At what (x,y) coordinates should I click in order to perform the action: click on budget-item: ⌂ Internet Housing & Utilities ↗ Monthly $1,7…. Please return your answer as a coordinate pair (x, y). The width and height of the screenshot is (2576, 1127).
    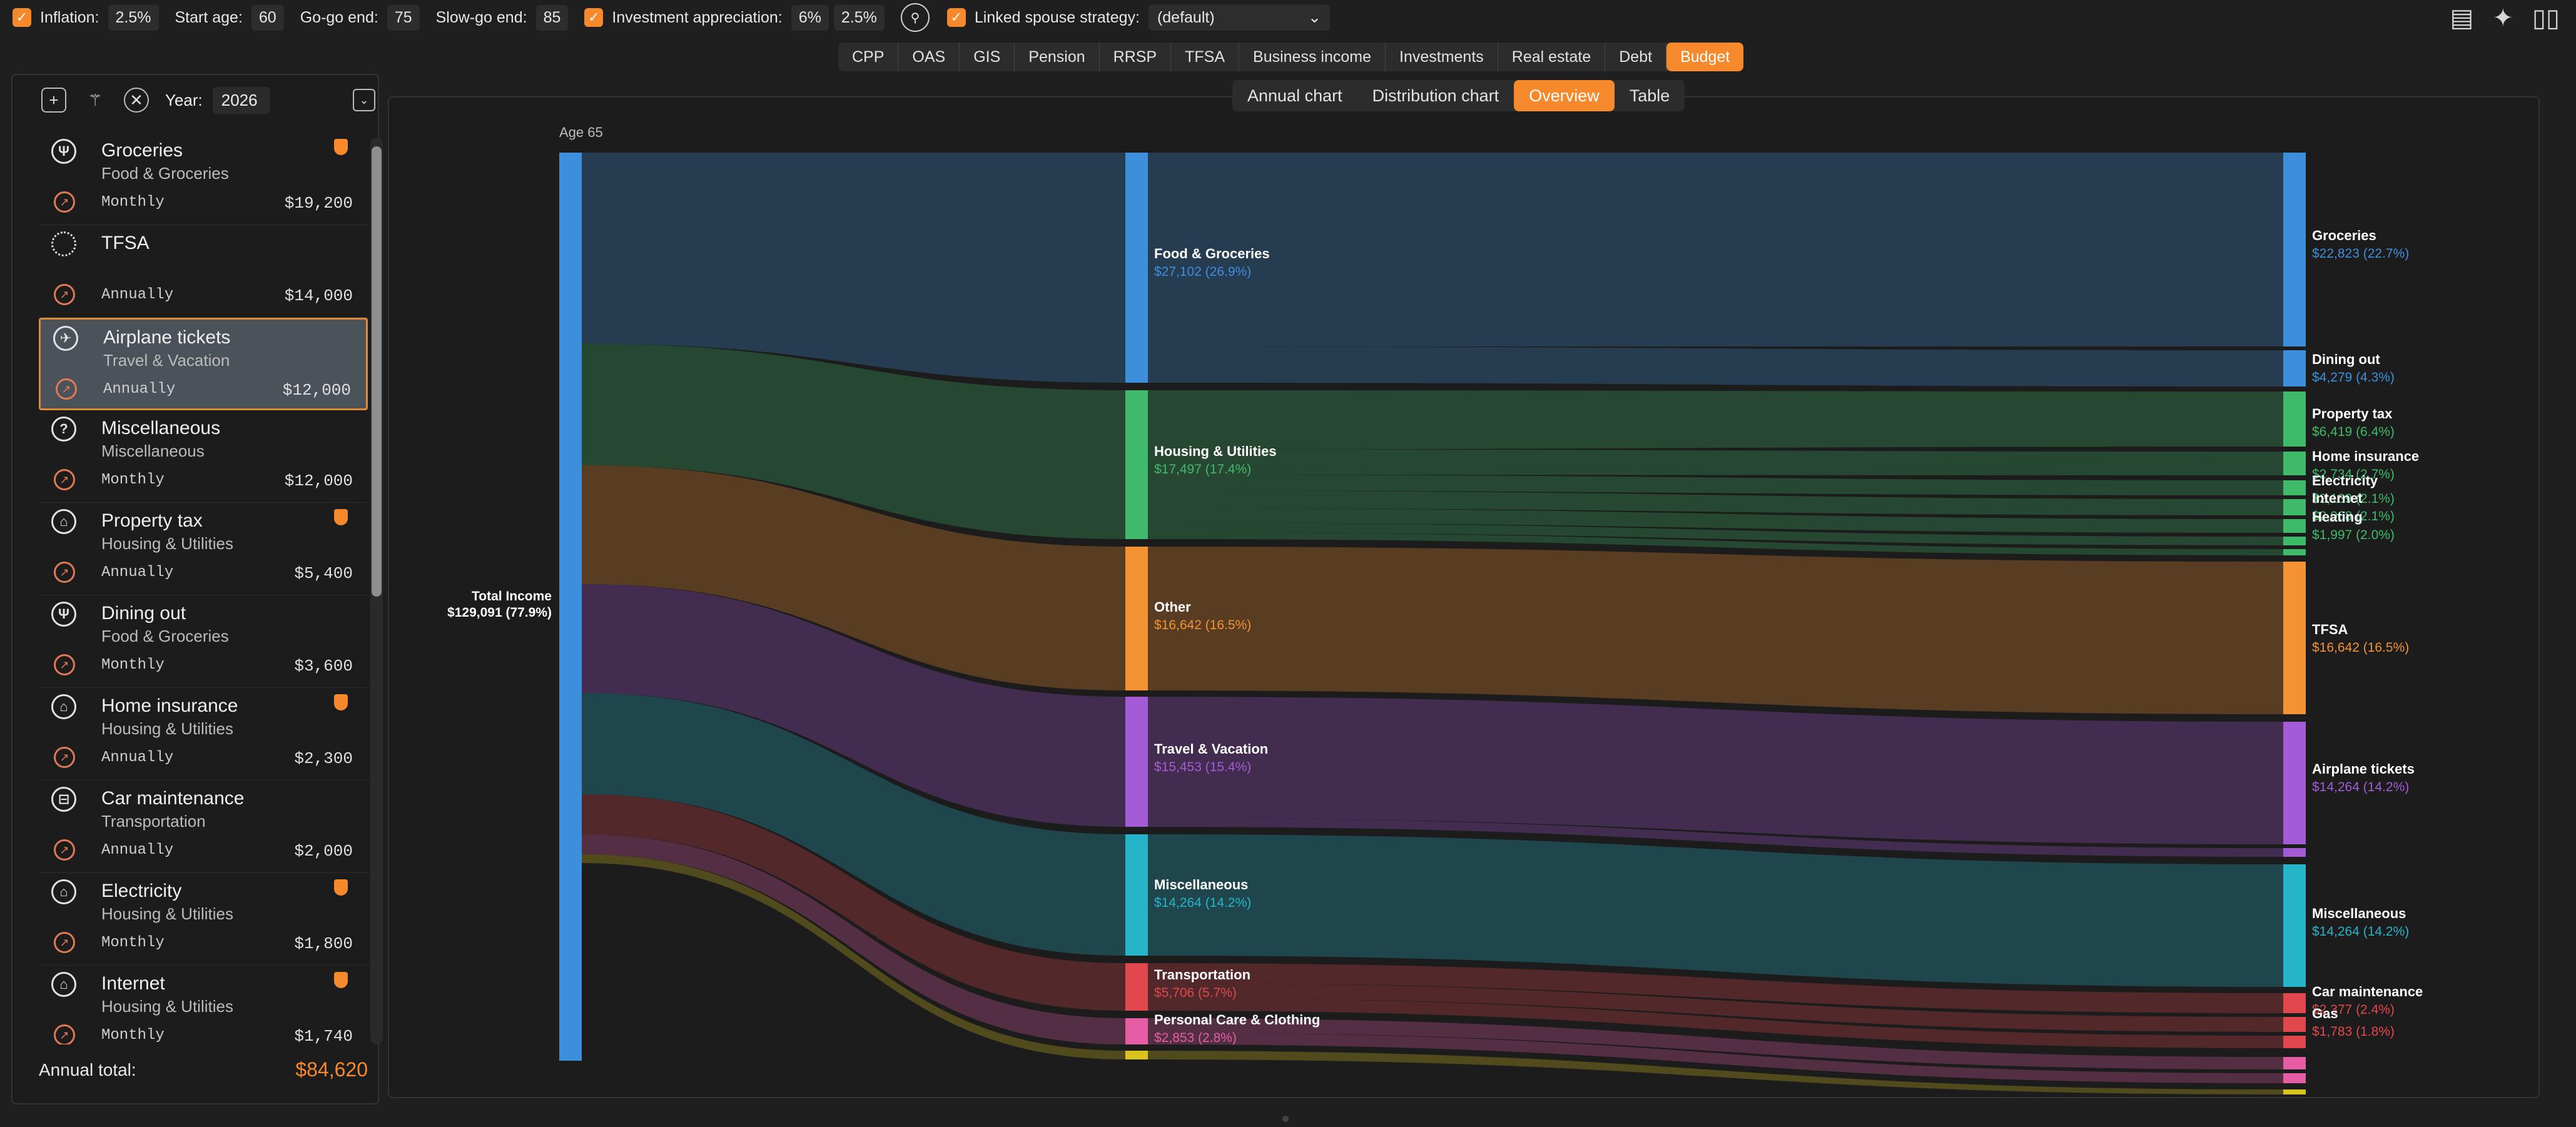
    Looking at the image, I should click on (203, 1005).